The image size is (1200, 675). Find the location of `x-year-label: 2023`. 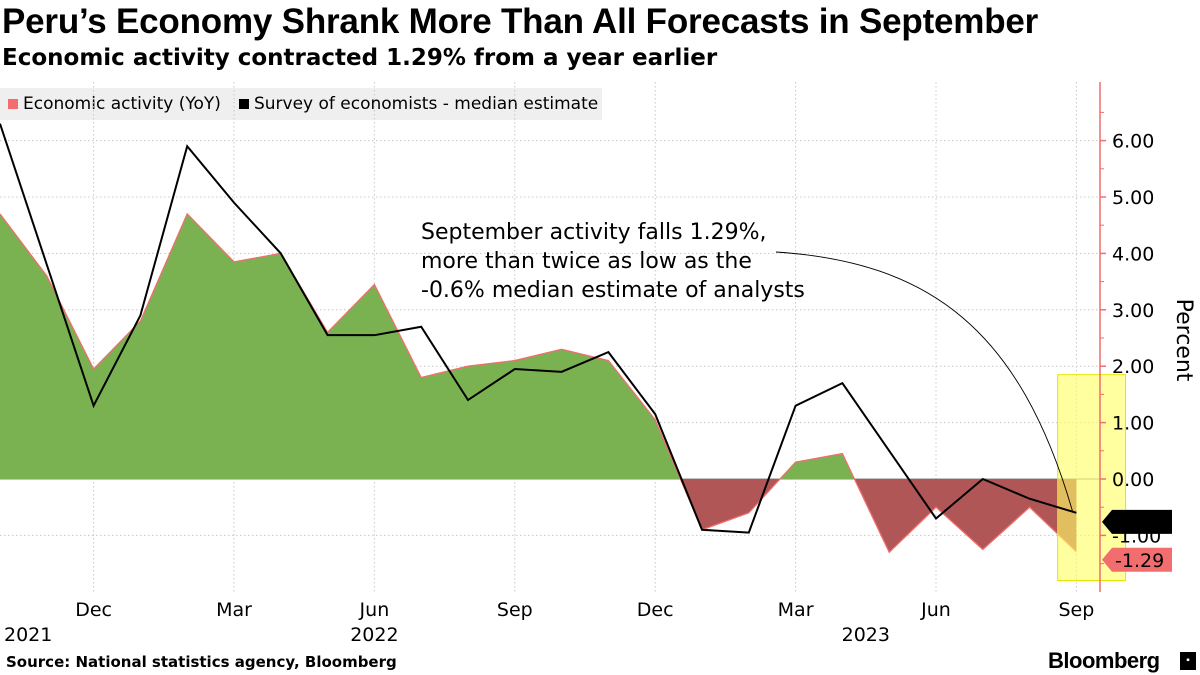

x-year-label: 2023 is located at coordinates (866, 635).